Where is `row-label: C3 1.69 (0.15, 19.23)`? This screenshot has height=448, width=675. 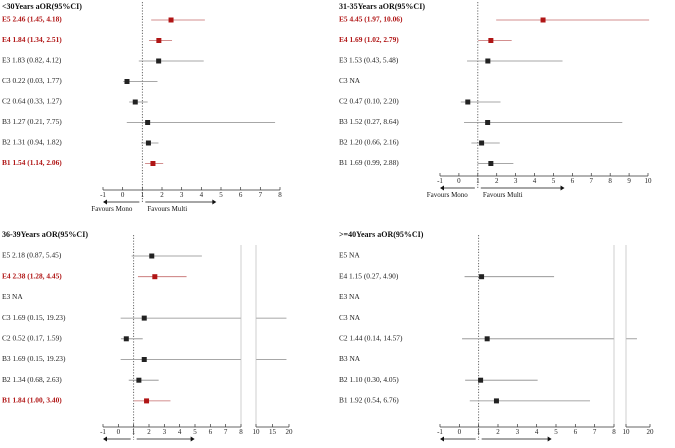 row-label: C3 1.69 (0.15, 19.23) is located at coordinates (34, 317).